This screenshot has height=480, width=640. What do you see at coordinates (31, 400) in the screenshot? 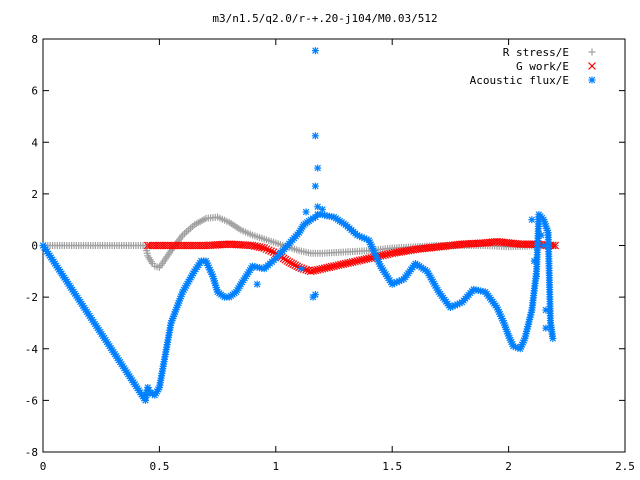
I see `y-tick-label: -6` at bounding box center [31, 400].